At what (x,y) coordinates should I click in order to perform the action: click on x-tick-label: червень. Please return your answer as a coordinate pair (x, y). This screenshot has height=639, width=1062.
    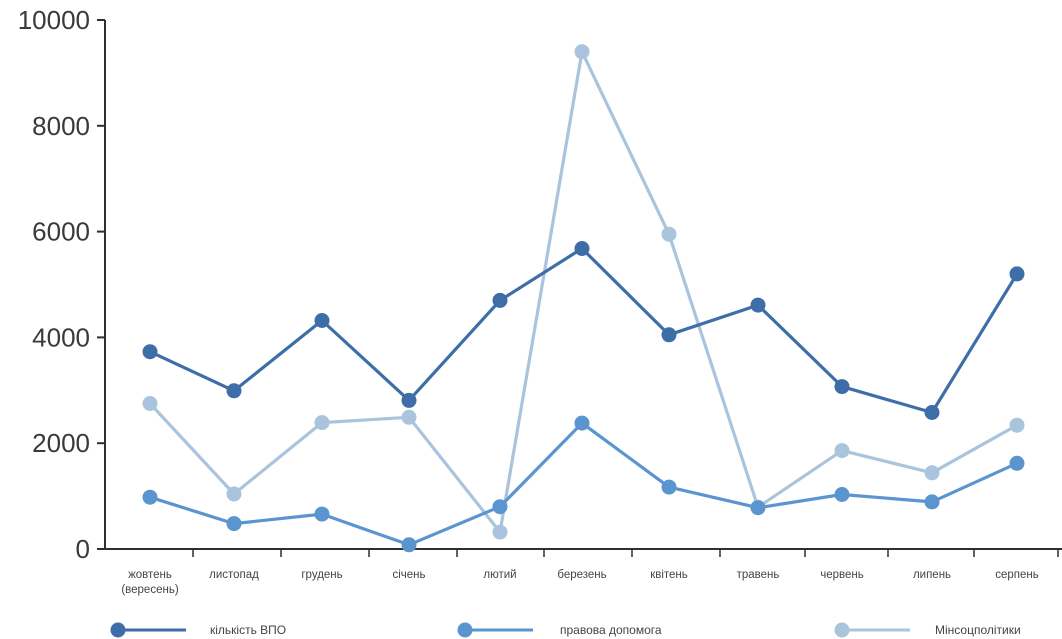
    Looking at the image, I should click on (842, 575).